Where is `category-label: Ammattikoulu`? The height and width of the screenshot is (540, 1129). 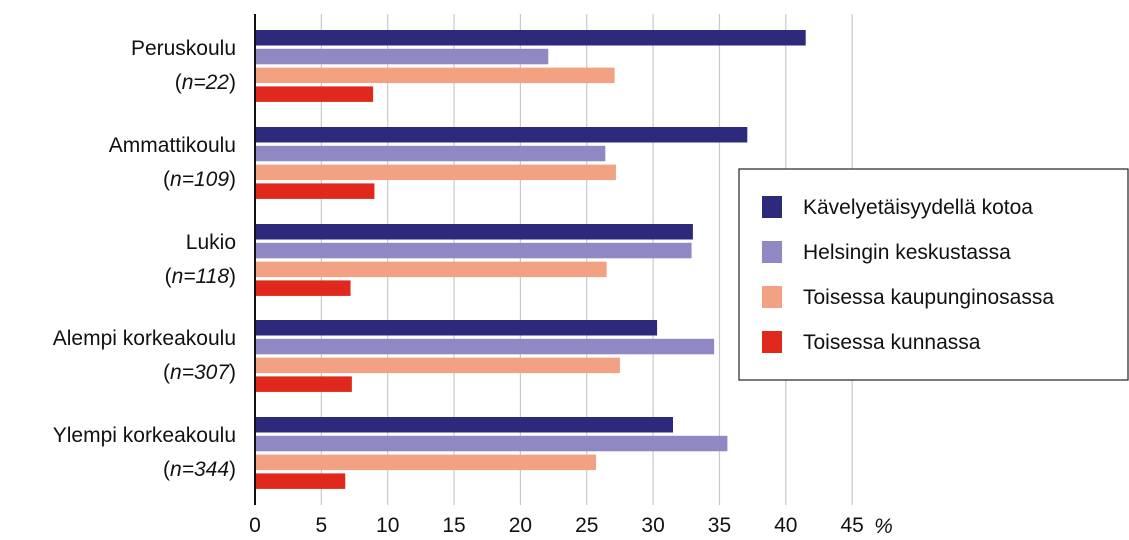 category-label: Ammattikoulu is located at coordinates (172, 145).